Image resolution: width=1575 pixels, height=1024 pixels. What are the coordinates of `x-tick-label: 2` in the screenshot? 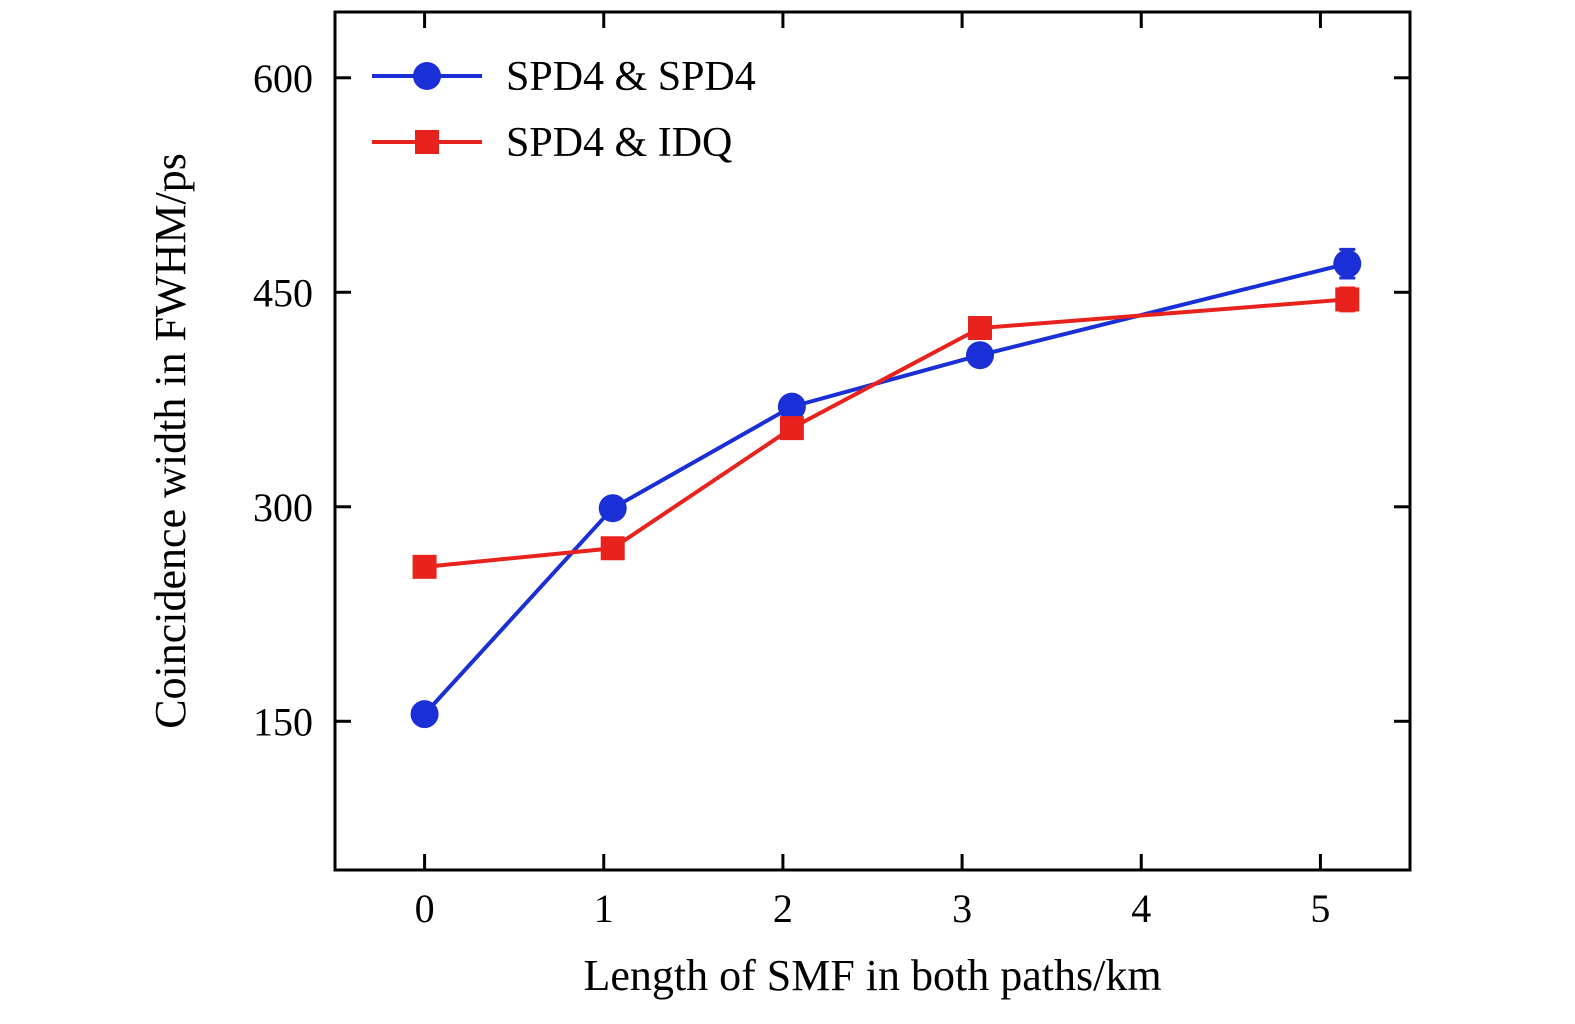 It's located at (783, 908).